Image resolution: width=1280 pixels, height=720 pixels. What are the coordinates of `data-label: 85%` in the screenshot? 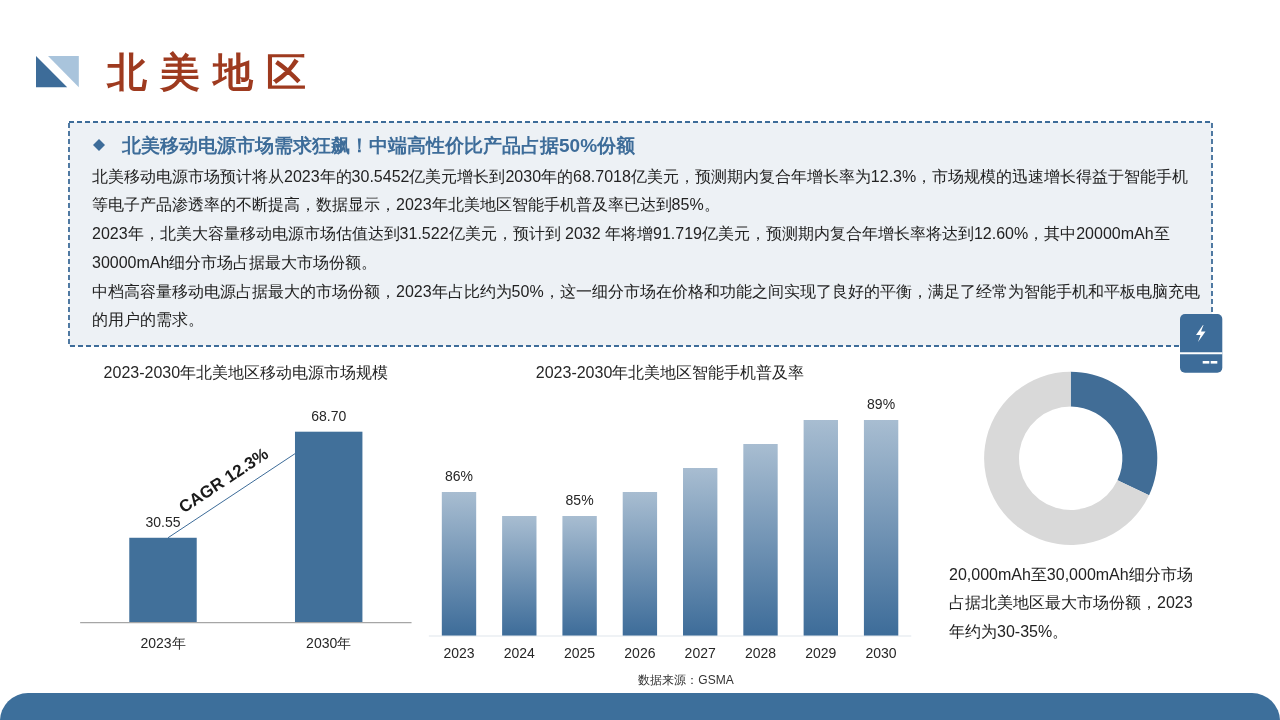 It's located at (579, 500).